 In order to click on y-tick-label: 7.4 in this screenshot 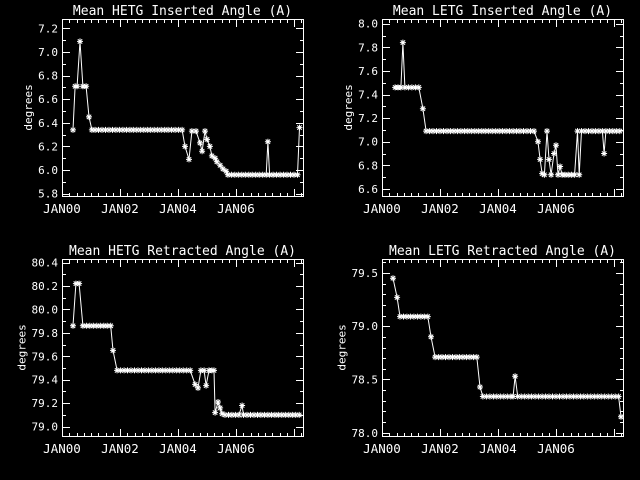, I will do `click(368, 95)`.